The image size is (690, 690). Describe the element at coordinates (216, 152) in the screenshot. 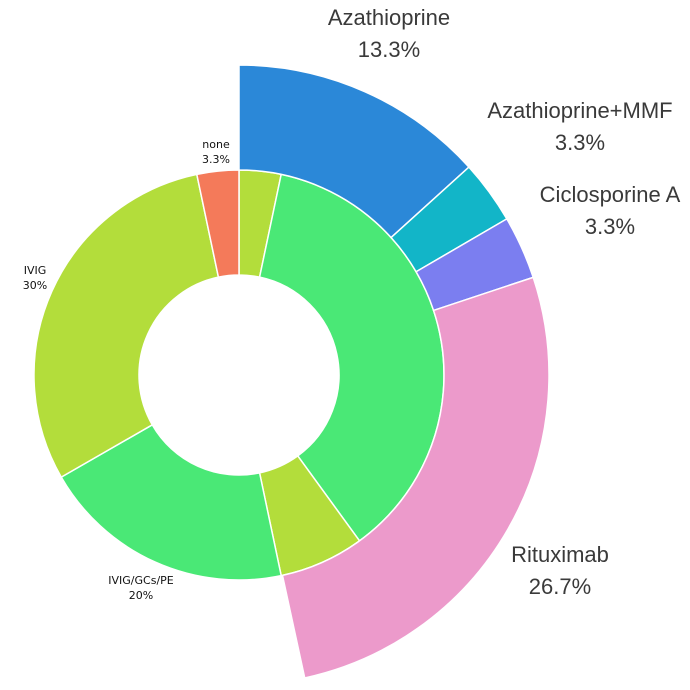

I see `inner-slice-label-5: none 3.3%` at that location.